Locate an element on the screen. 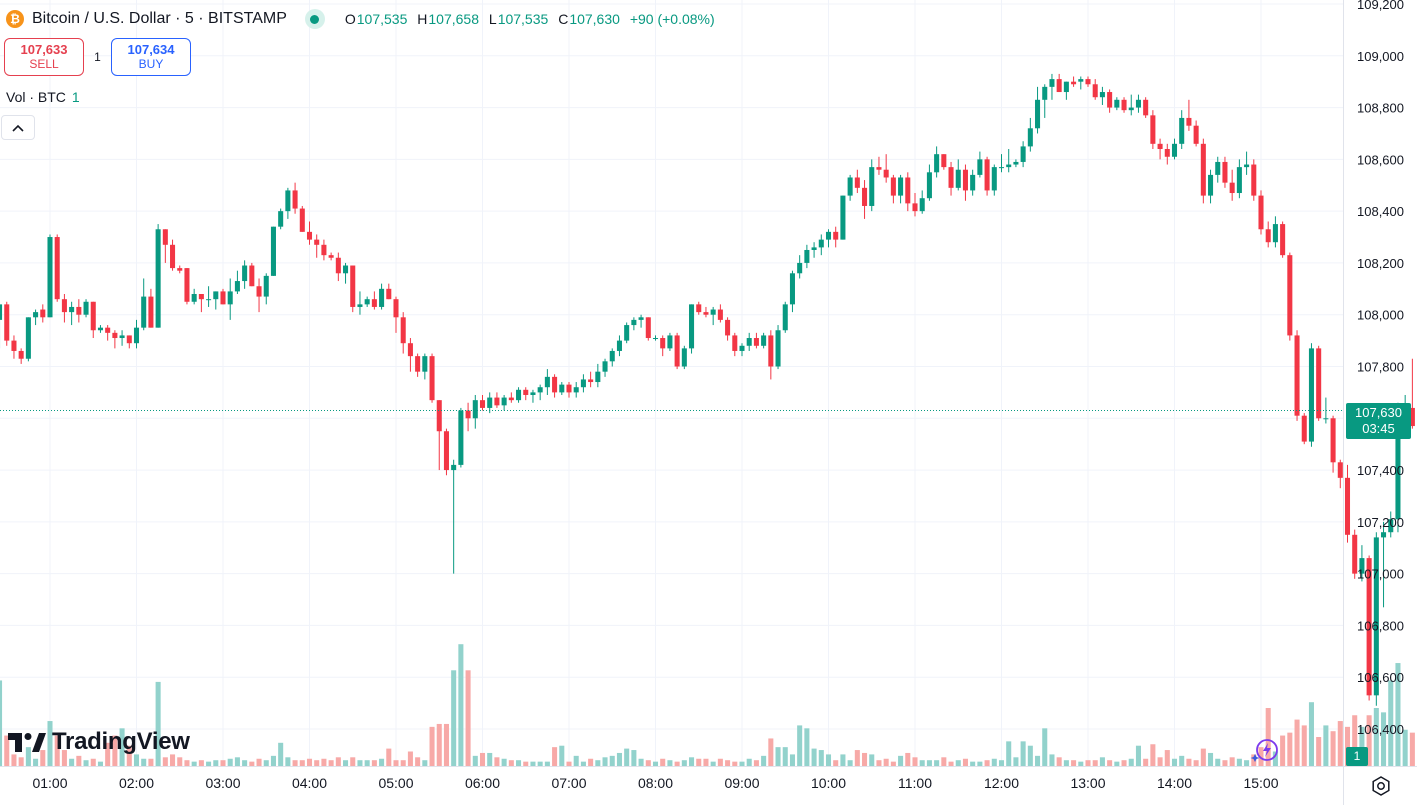 Image resolution: width=1417 pixels, height=805 pixels. time-tick-label: 03:00 is located at coordinates (222, 783).